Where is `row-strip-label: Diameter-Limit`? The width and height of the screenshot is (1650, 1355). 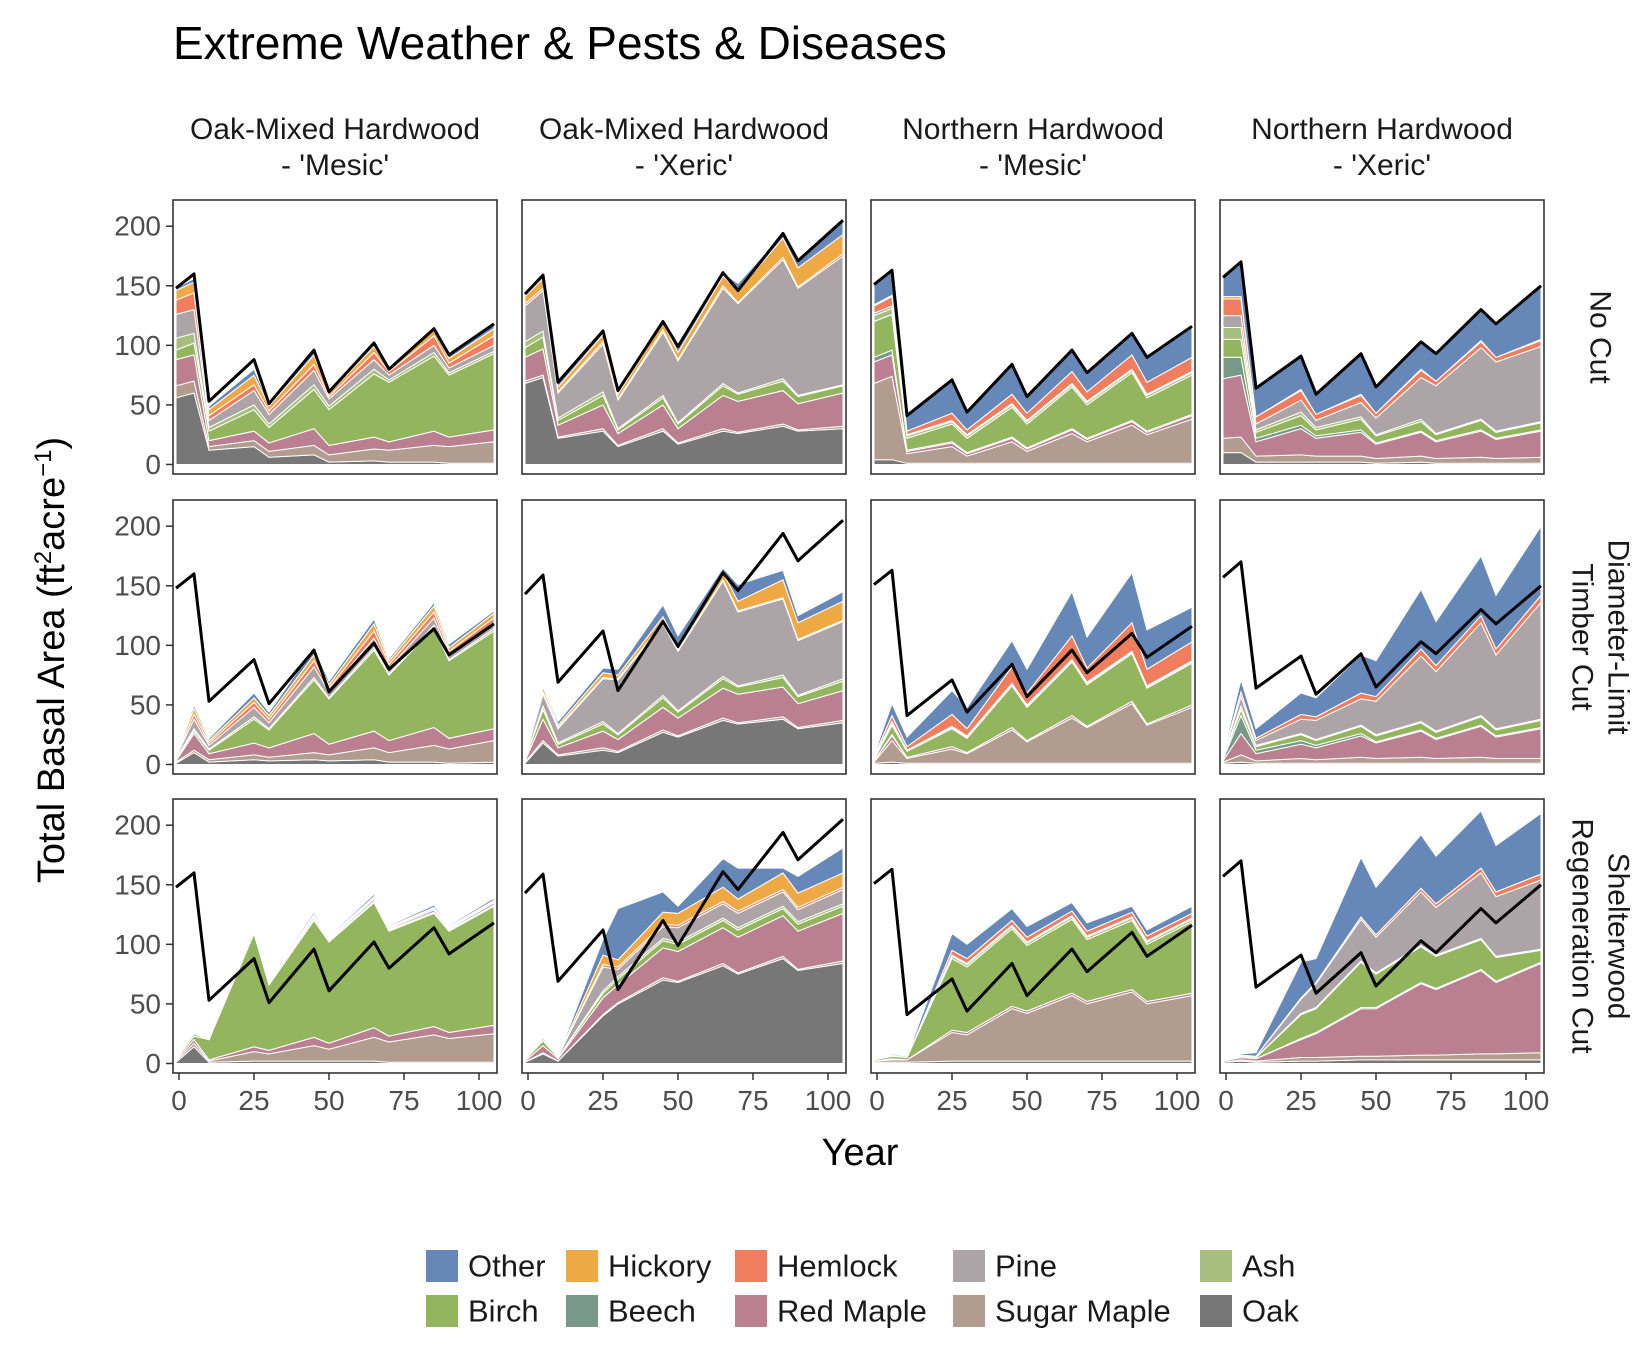
row-strip-label: Diameter-Limit is located at coordinates (1618, 637).